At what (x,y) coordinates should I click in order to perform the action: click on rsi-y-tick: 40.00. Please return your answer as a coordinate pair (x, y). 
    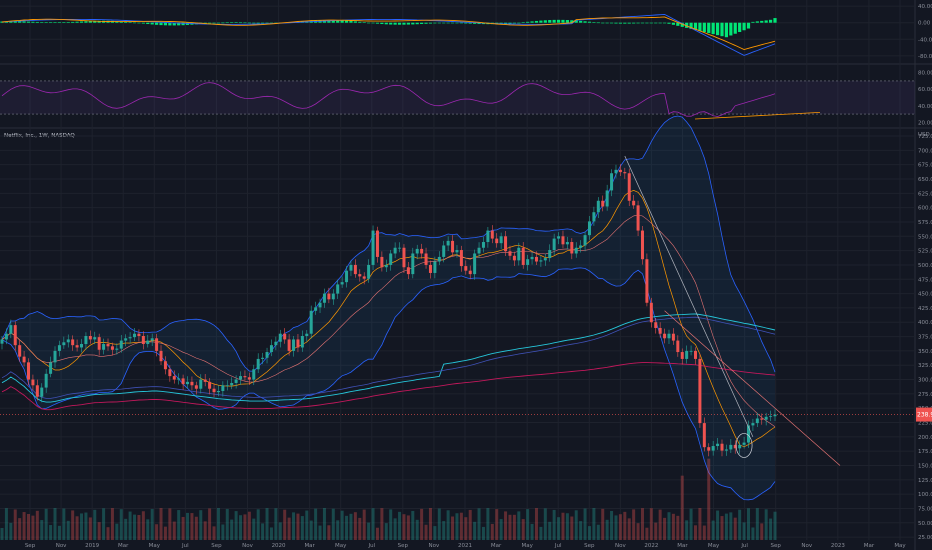
    Looking at the image, I should click on (925, 107).